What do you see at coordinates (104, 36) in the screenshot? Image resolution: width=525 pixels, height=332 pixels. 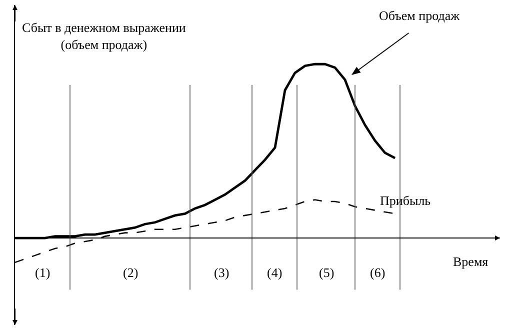 I see `y-axis-title: Сбыт в денежном выражении (объем продаж)` at bounding box center [104, 36].